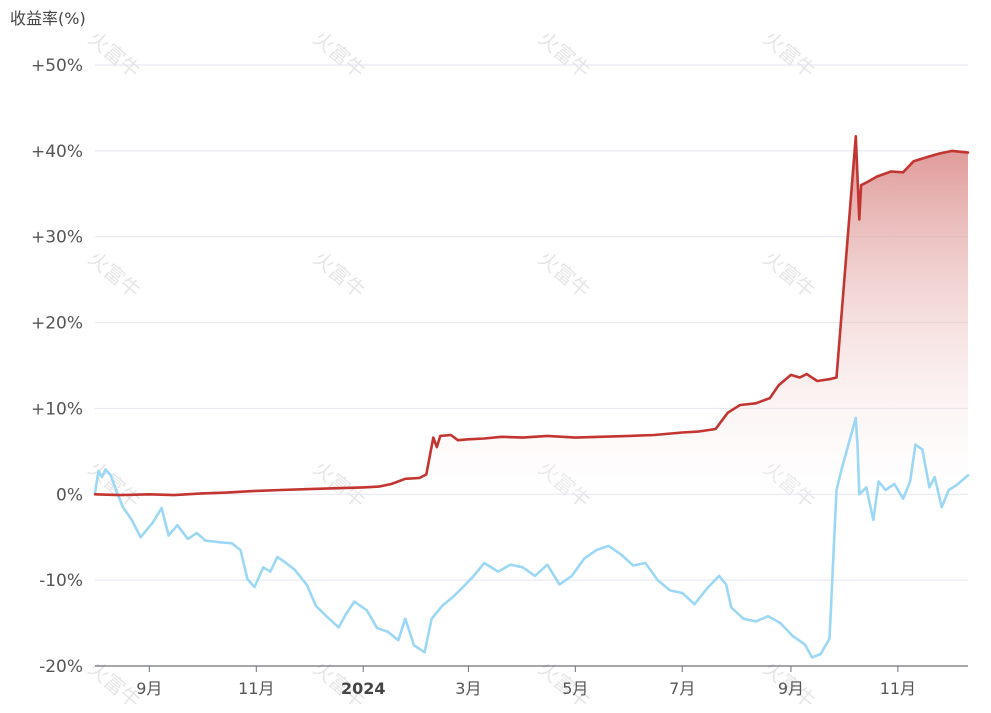 The height and width of the screenshot is (713, 991). Describe the element at coordinates (69, 495) in the screenshot. I see `y-tick-label: 0%` at that location.